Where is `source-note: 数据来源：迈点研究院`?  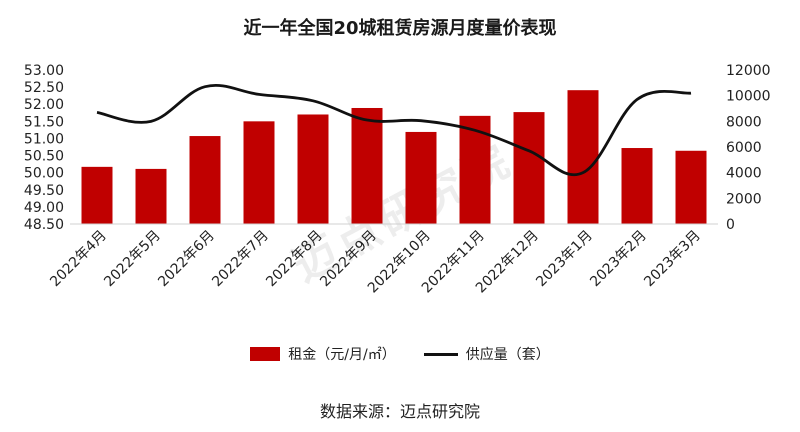
source-note: 数据来源：迈点研究院 is located at coordinates (399, 411).